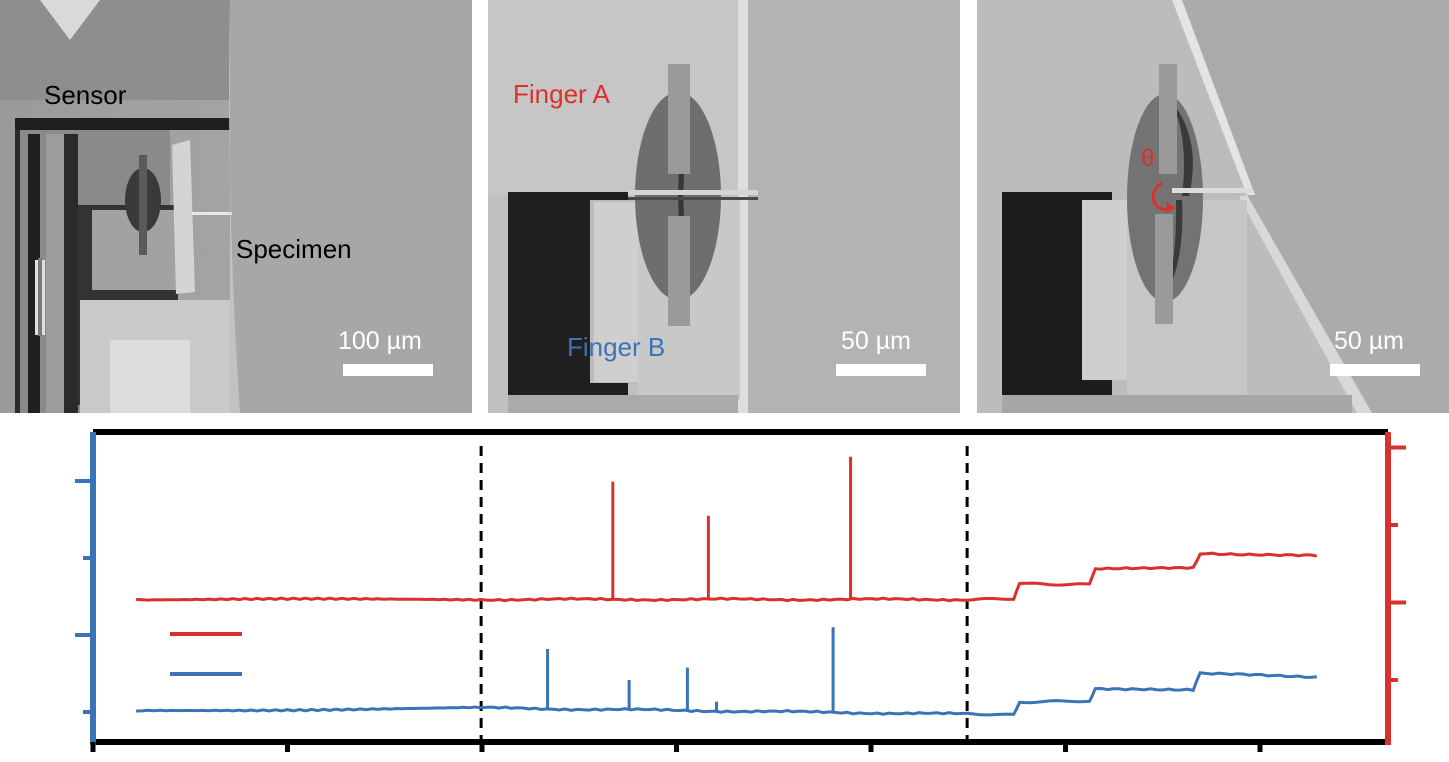  Describe the element at coordinates (1369, 341) in the screenshot. I see `scale-bar-label-c: 50 µm` at that location.